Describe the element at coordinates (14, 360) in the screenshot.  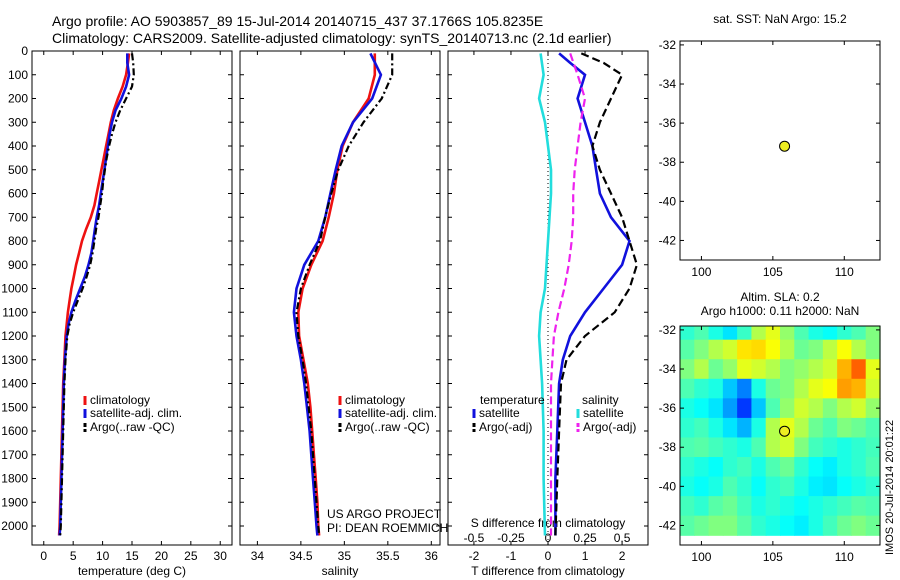
I see `y-tick-label: 1300` at that location.